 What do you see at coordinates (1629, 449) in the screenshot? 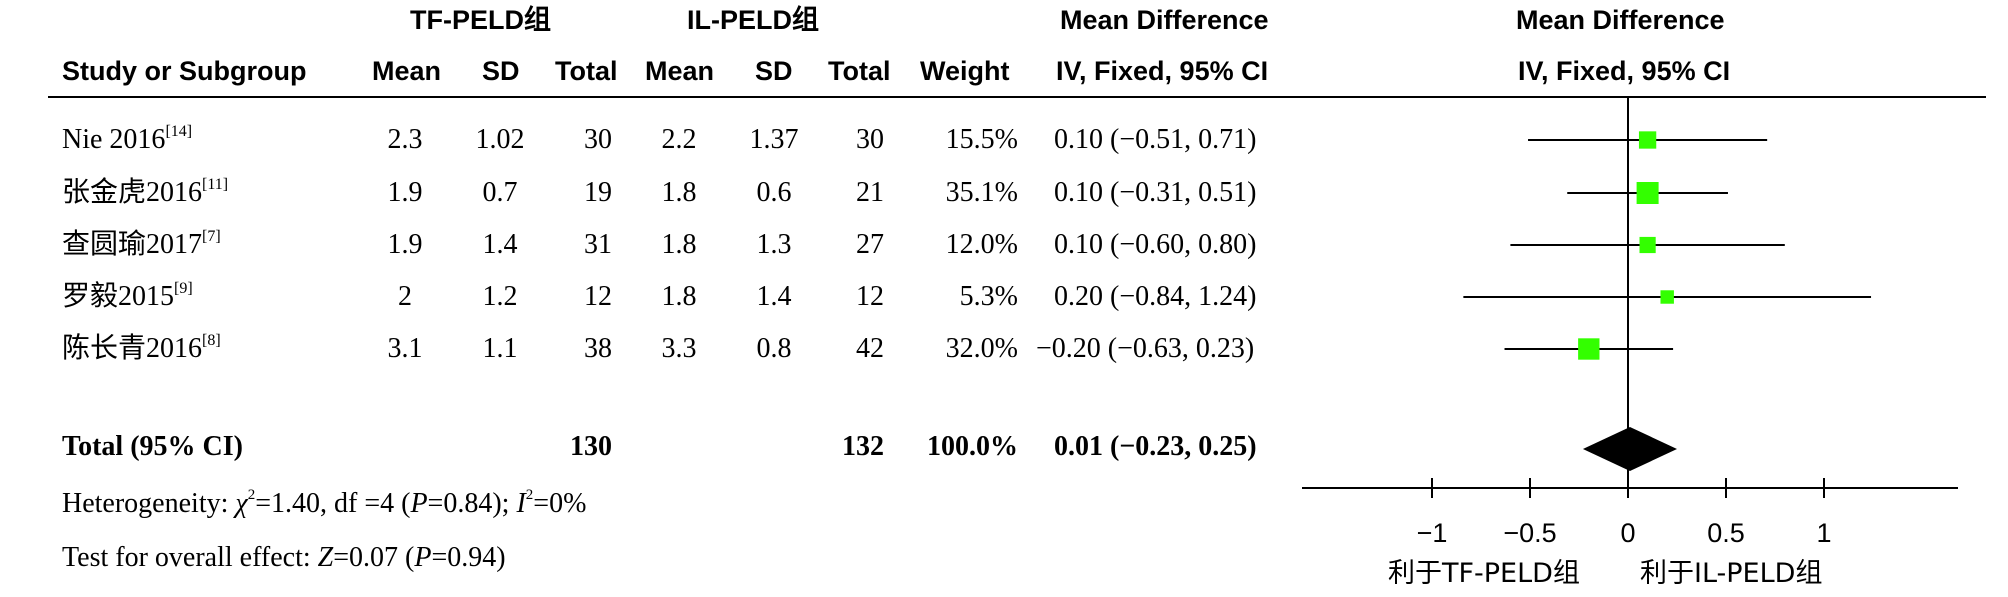
I see `pooled-diamond` at bounding box center [1629, 449].